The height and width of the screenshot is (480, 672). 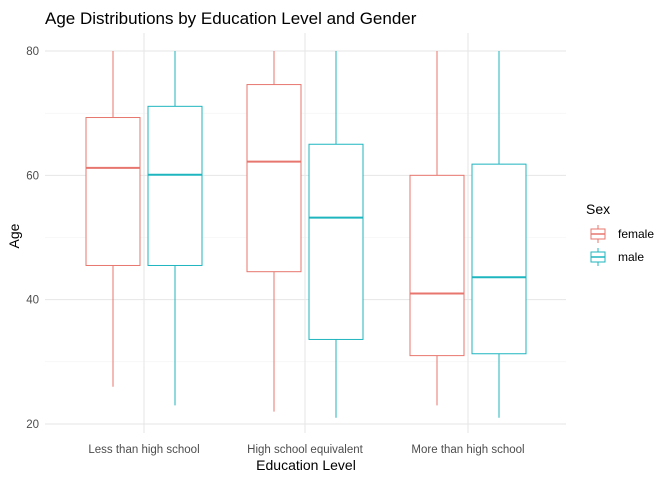 What do you see at coordinates (143, 450) in the screenshot?
I see `x-tick-label: Less than high school` at bounding box center [143, 450].